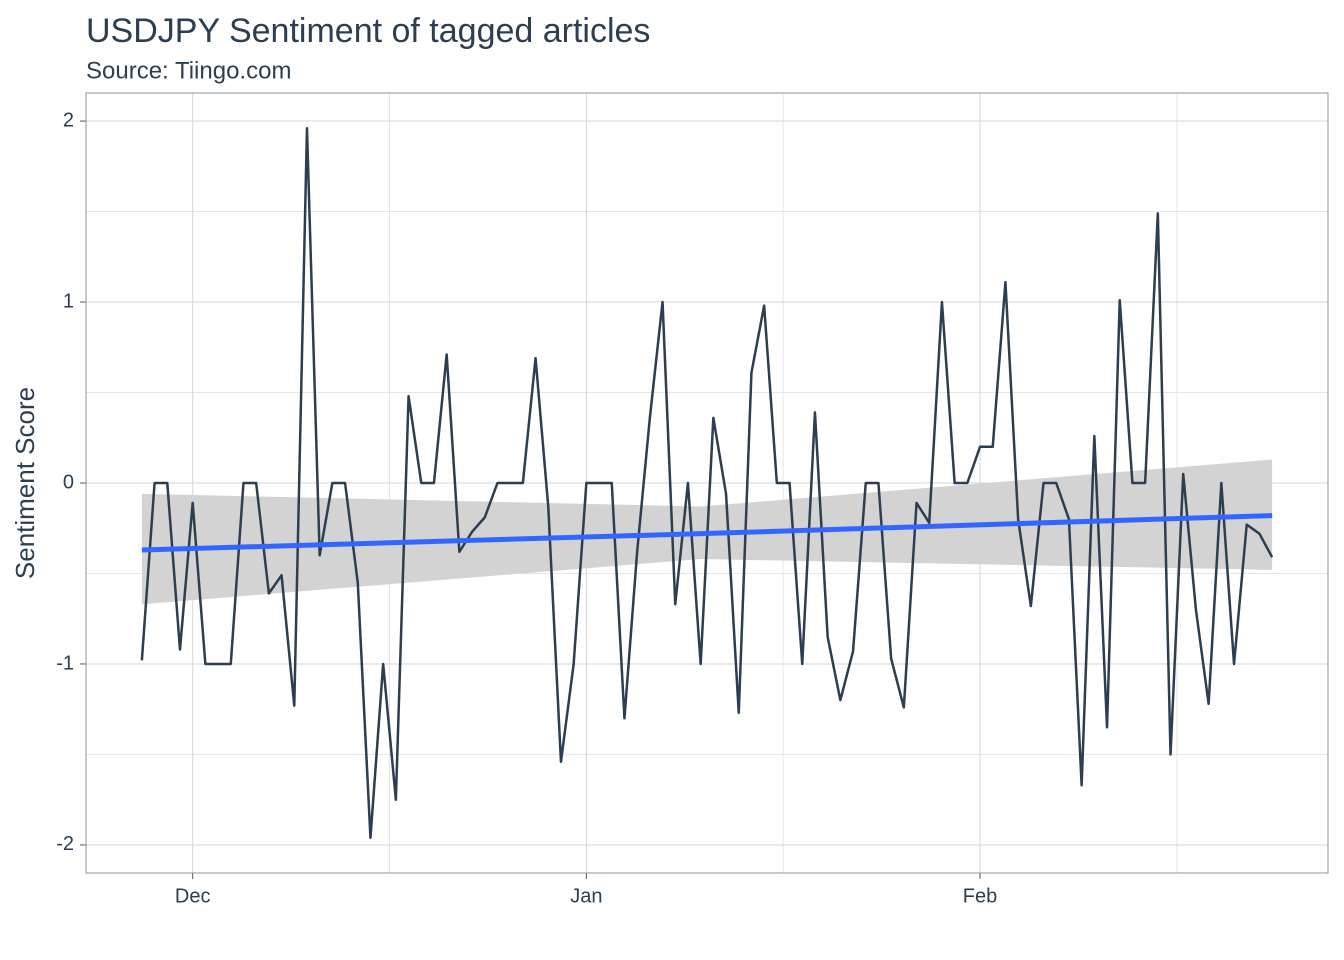 The height and width of the screenshot is (960, 1344). What do you see at coordinates (193, 896) in the screenshot?
I see `x-tick-label: Dec` at bounding box center [193, 896].